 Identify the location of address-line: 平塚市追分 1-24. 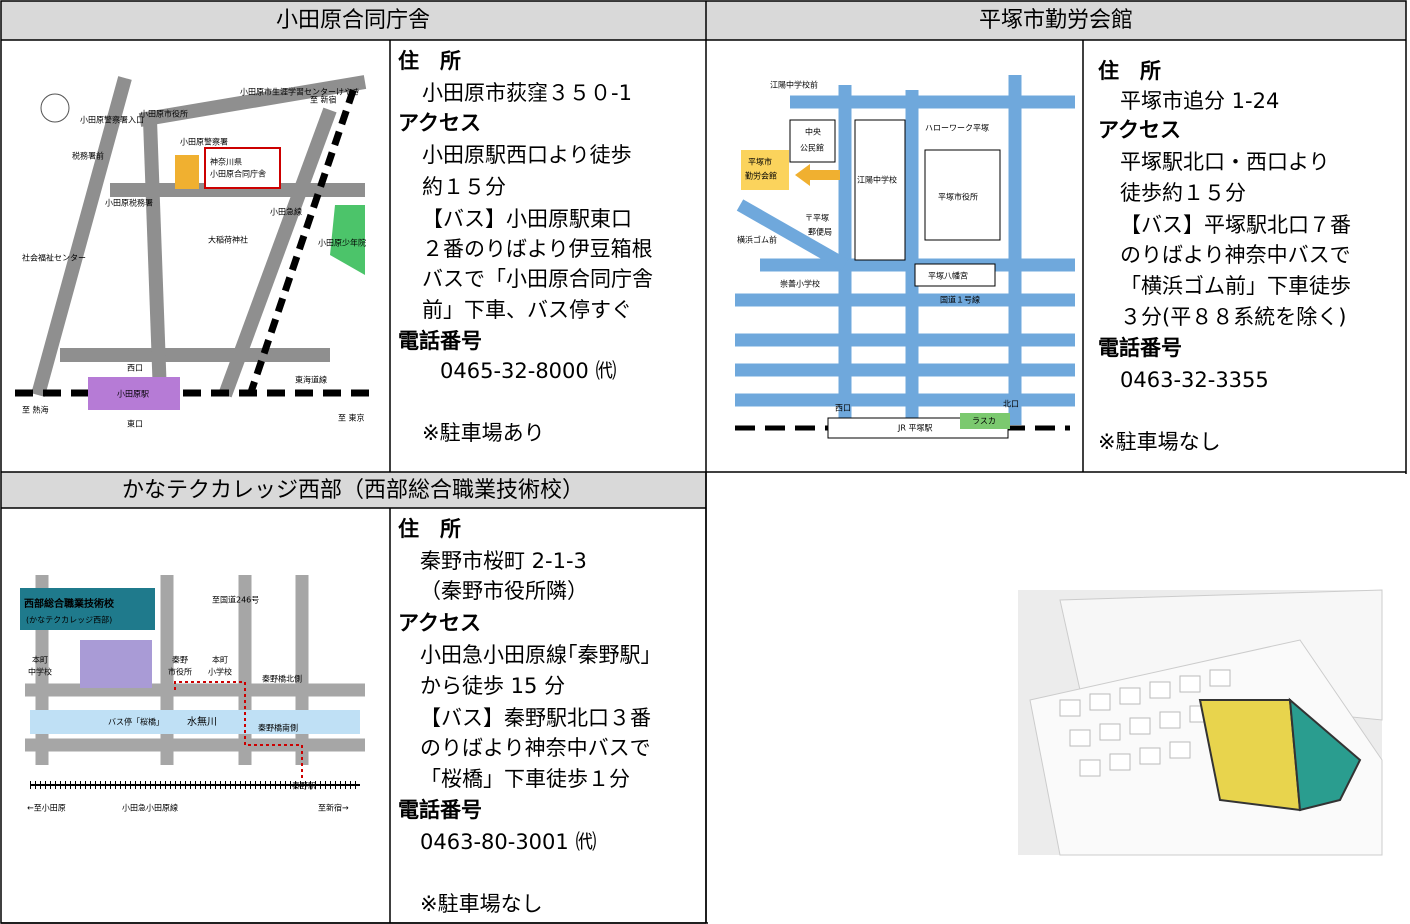
(1199, 101).